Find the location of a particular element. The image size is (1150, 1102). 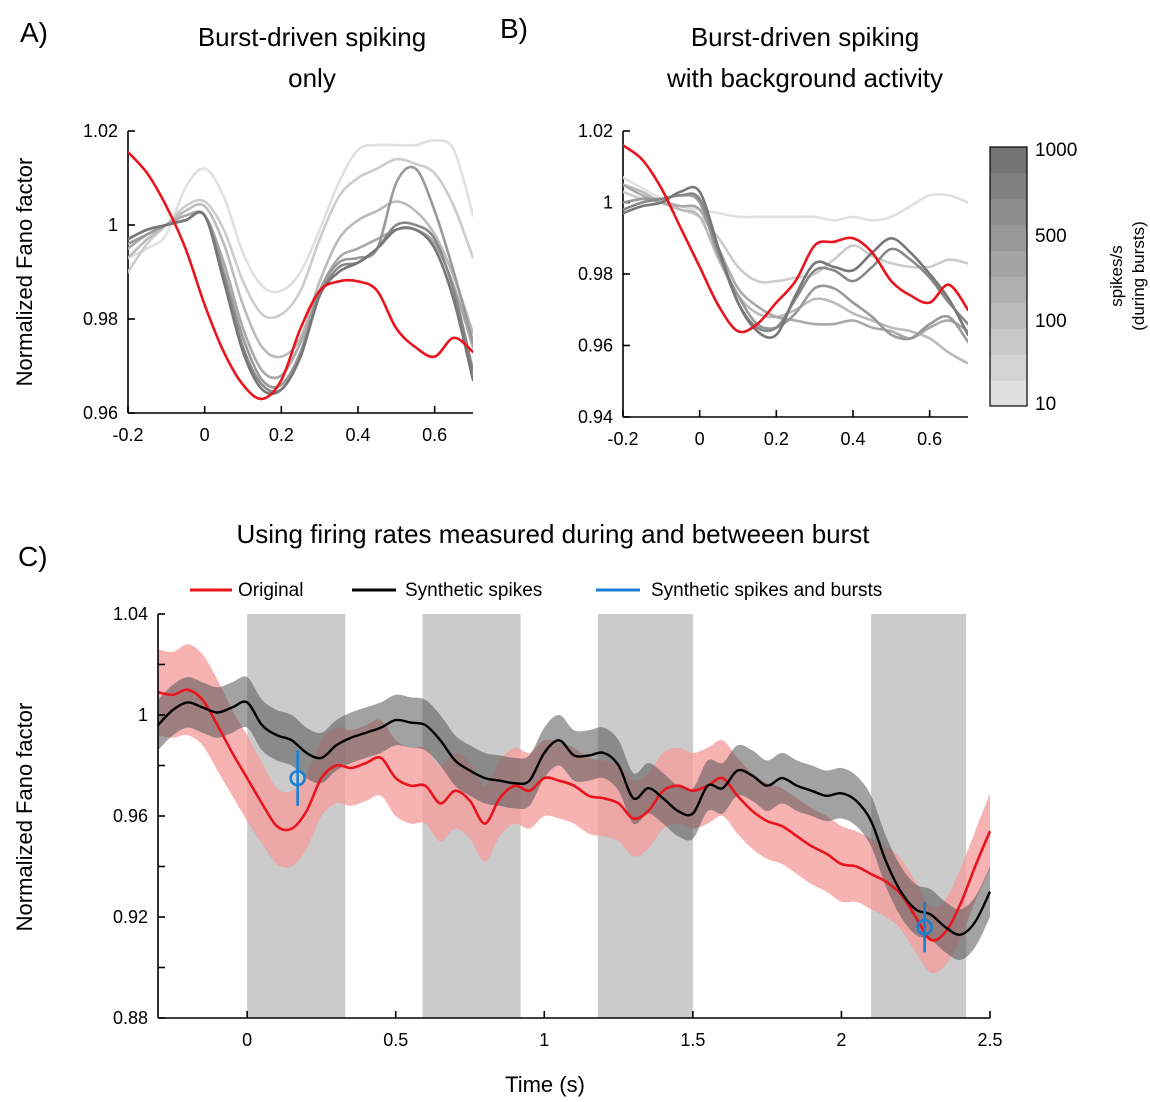

panel-b-chart: -0.2 0 0.2 0.4 0.6 0.94 0.96 0.98 1 1.02 is located at coordinates (773, 285).